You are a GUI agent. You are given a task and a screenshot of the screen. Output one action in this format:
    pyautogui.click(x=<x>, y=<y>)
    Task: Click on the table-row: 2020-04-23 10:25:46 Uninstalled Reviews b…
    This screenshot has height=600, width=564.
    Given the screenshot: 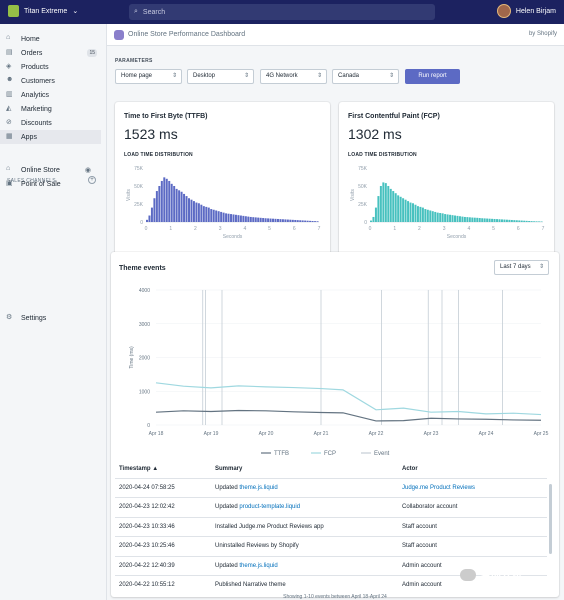 What is the action you would take?
    pyautogui.click(x=331, y=545)
    